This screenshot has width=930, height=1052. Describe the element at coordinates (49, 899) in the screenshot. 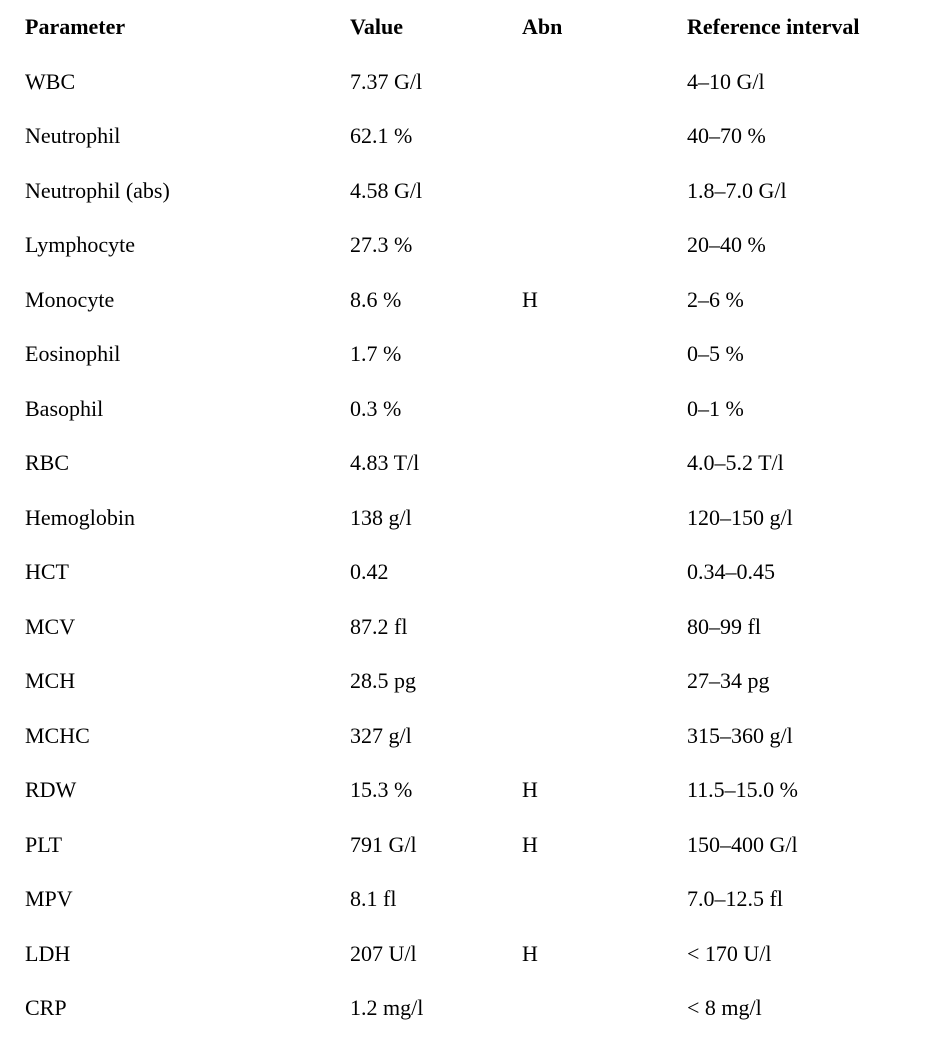

I see `parameter-cell: MPV` at that location.